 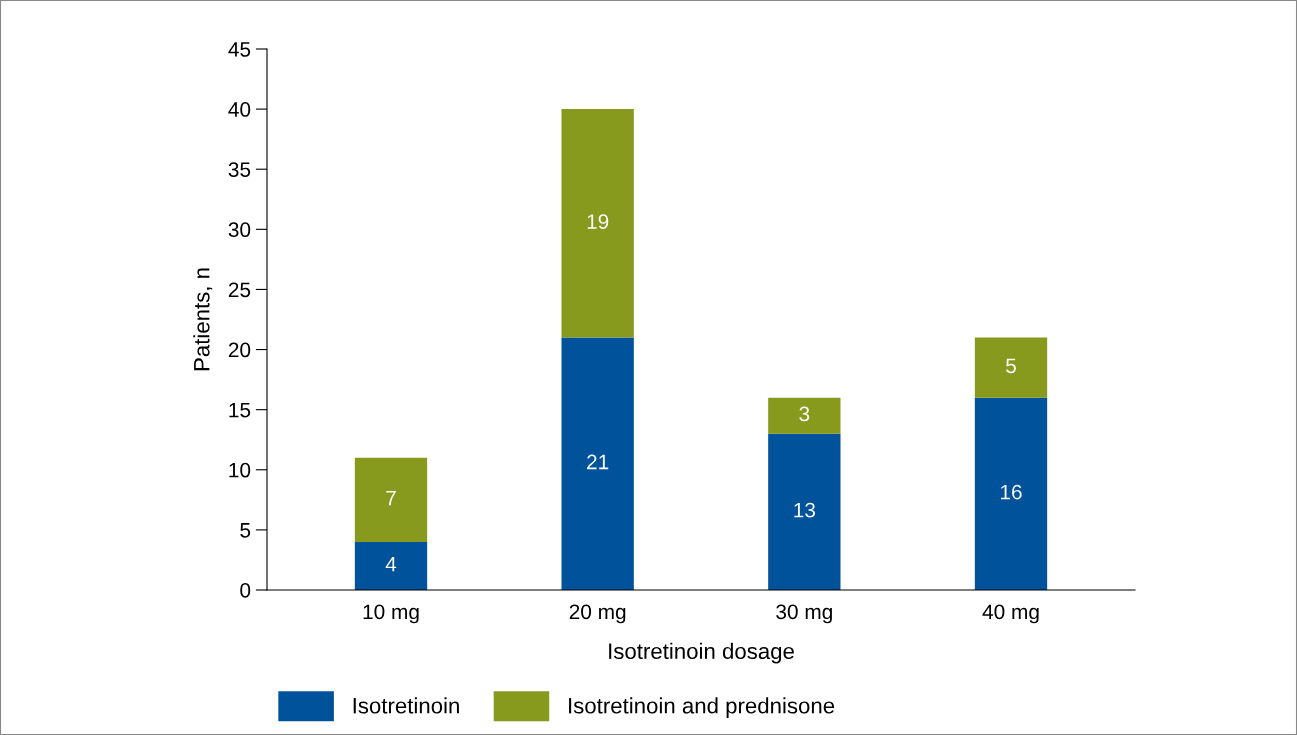 I want to click on y-tick-label: 35, so click(x=239, y=169).